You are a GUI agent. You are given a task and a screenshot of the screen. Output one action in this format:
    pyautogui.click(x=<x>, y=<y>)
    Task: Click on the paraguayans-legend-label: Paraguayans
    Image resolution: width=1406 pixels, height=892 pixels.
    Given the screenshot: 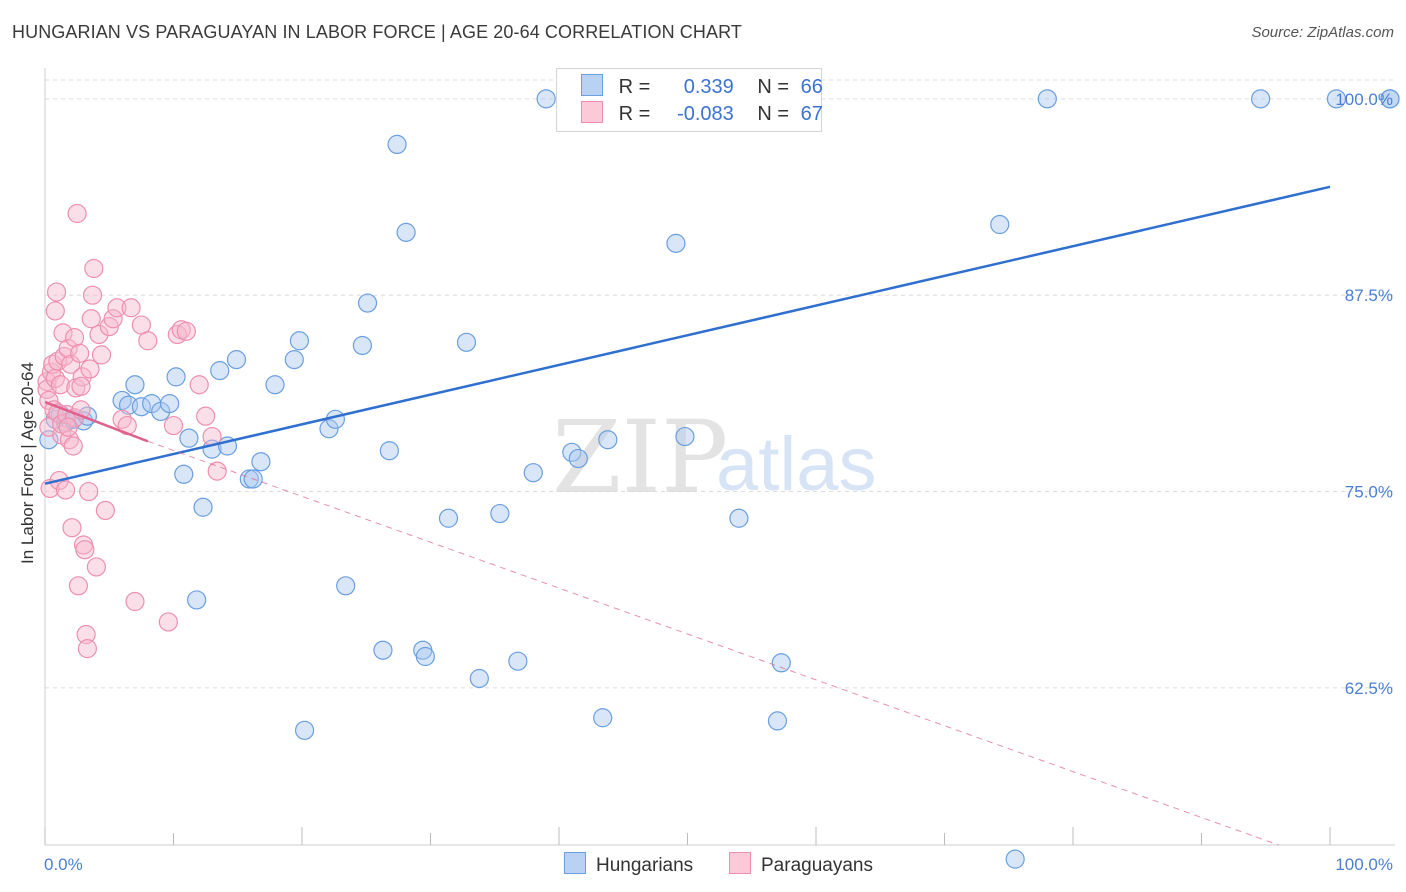 What is the action you would take?
    pyautogui.click(x=817, y=865)
    